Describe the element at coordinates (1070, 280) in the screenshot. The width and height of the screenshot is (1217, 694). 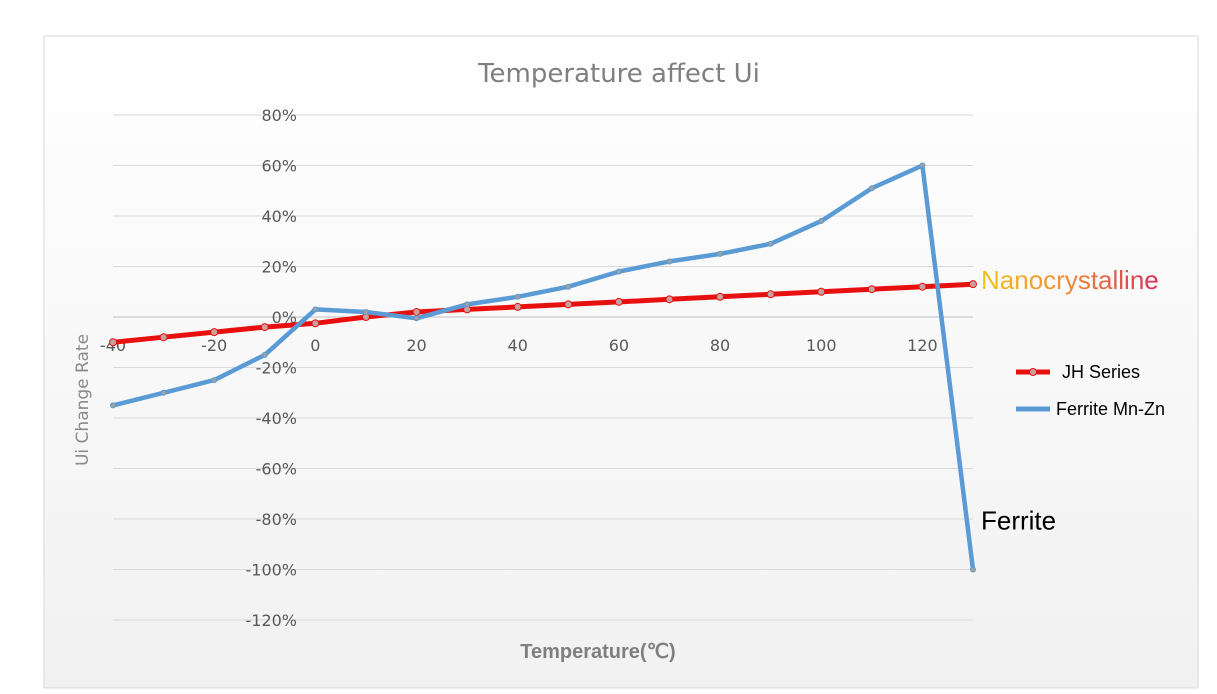
I see `annotation-label: Nanocrystalline` at that location.